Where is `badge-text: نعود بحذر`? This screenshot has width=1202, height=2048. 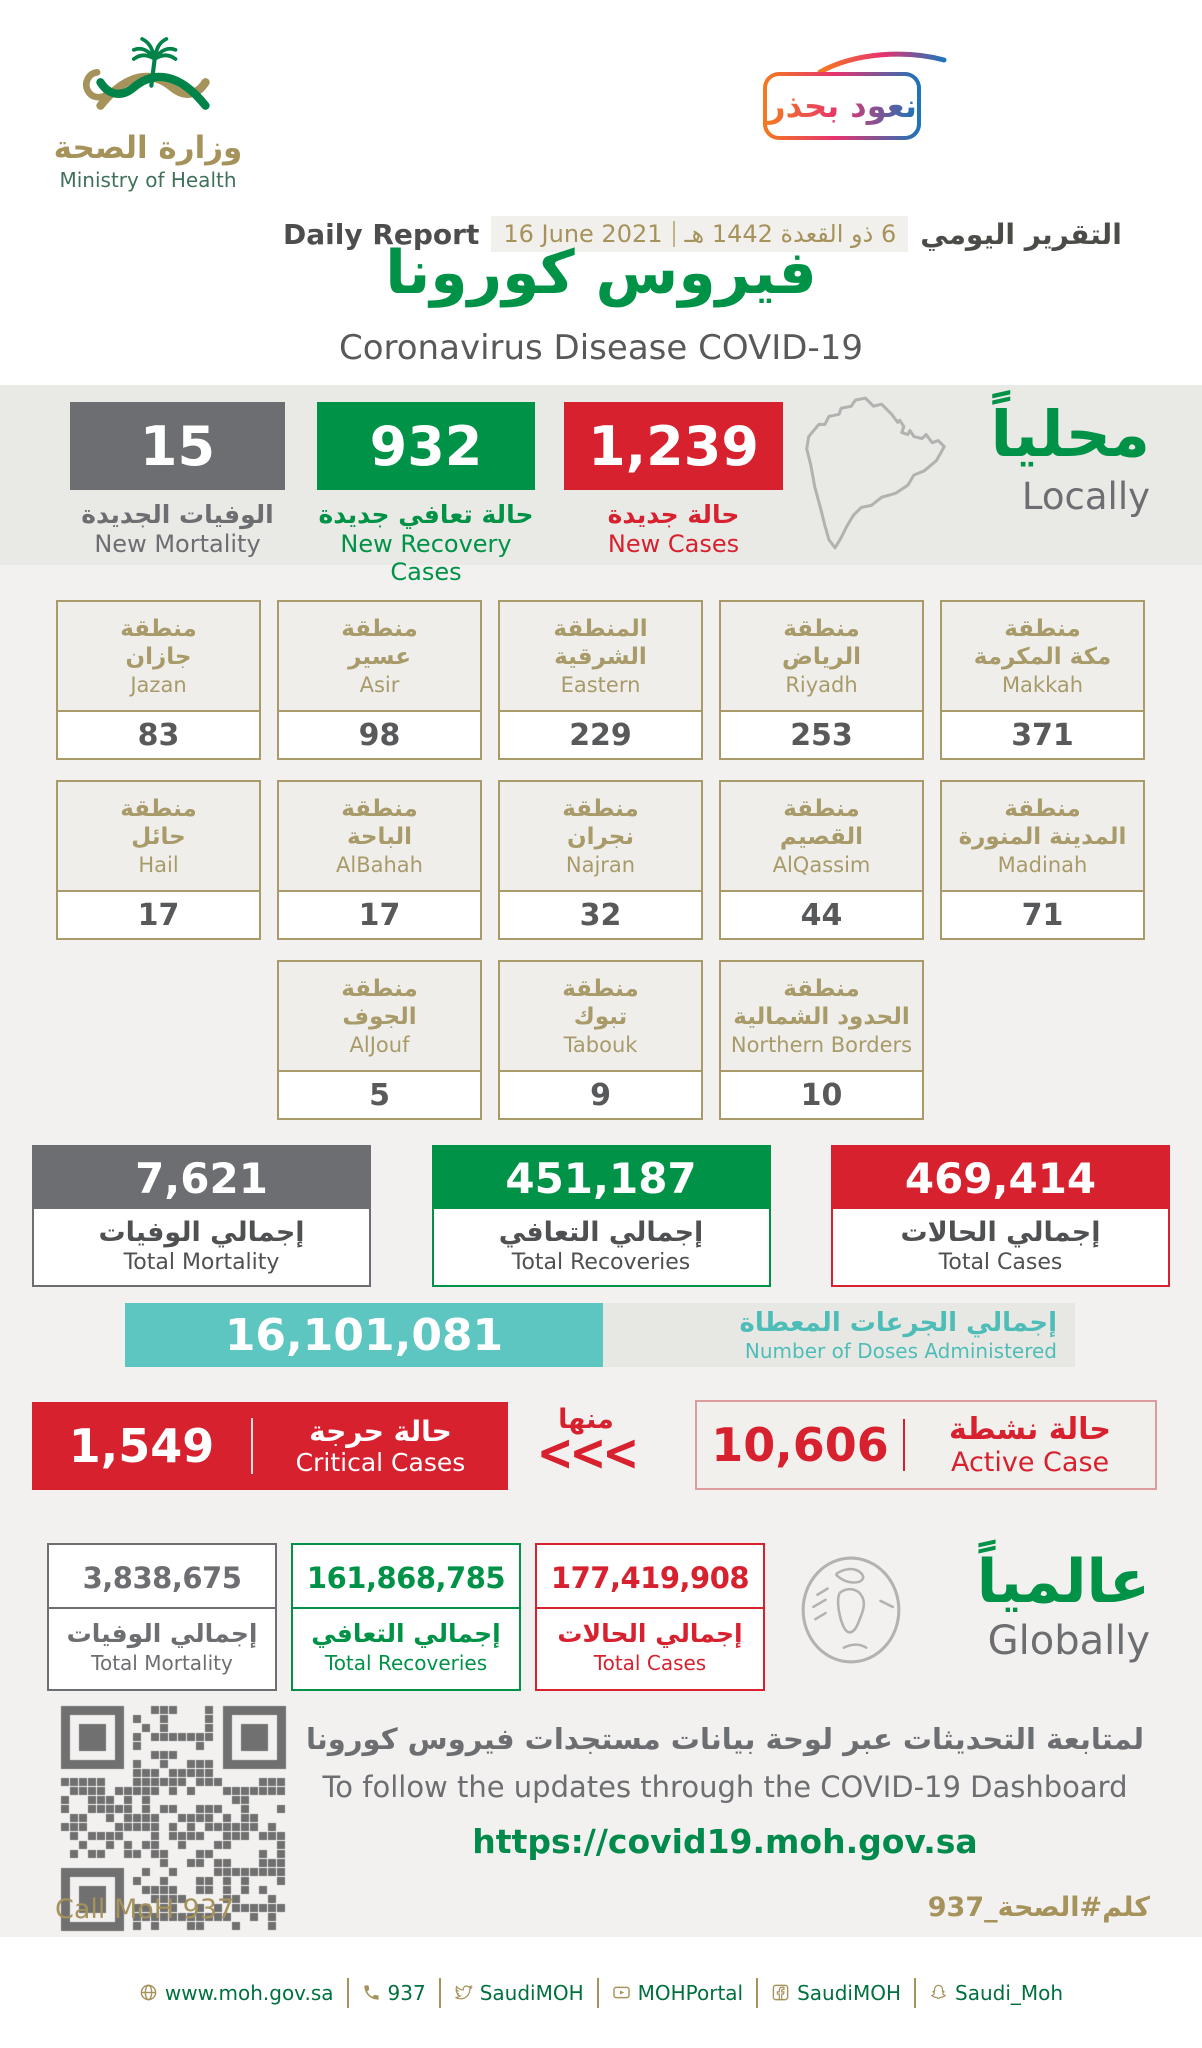
badge-text: نعود بحذر is located at coordinates (842, 106).